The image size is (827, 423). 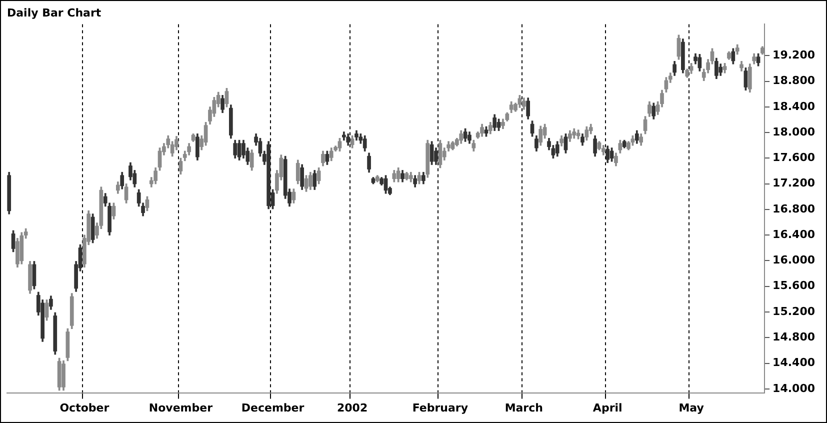 I want to click on y-tick-label: 15.200, so click(x=794, y=311).